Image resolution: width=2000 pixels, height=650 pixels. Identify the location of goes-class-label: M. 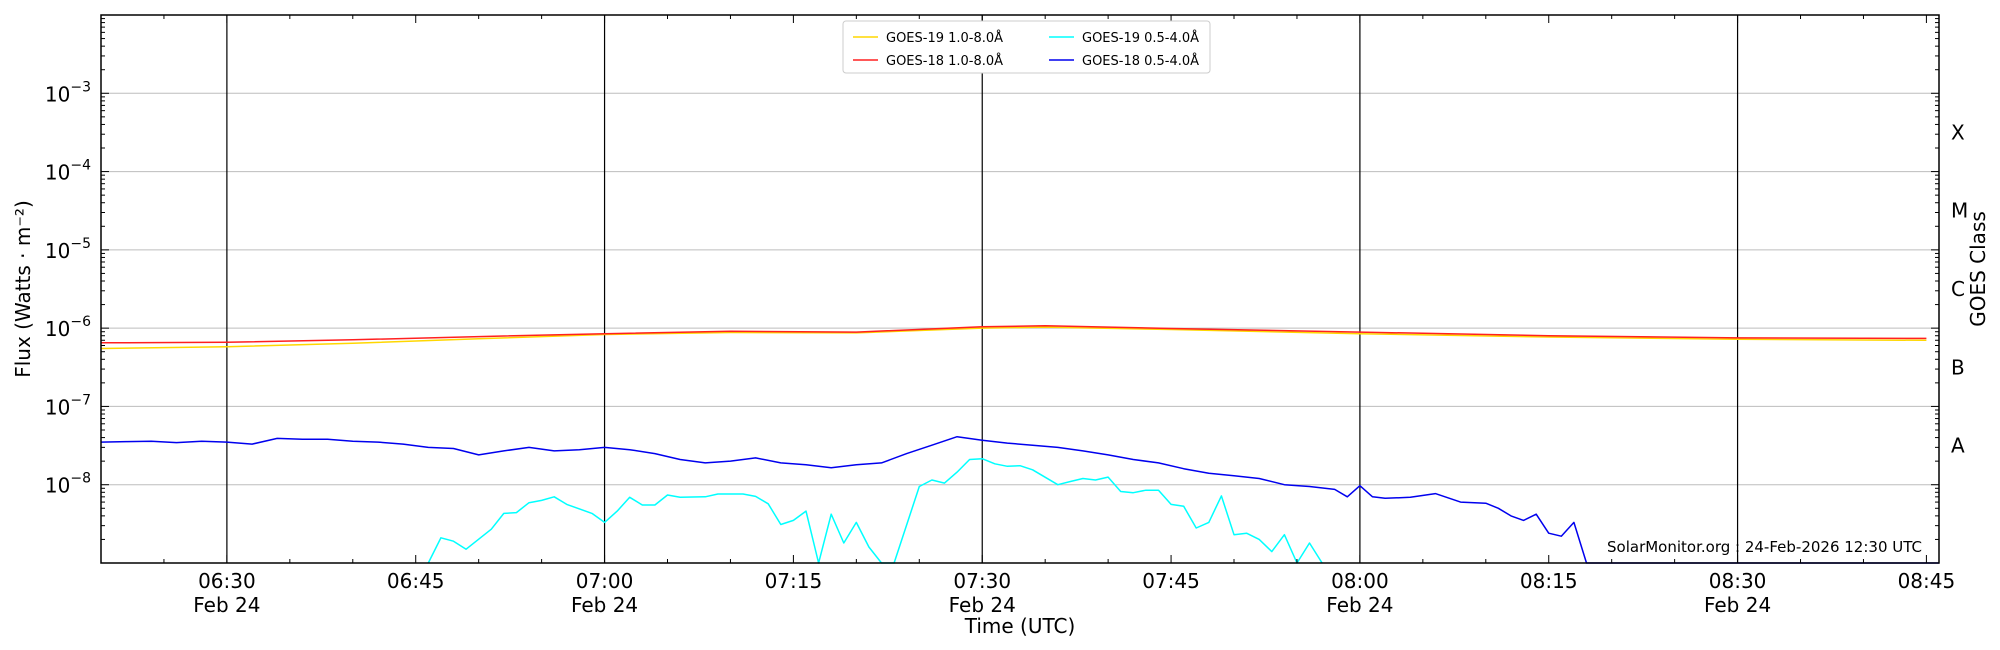
(1959, 211).